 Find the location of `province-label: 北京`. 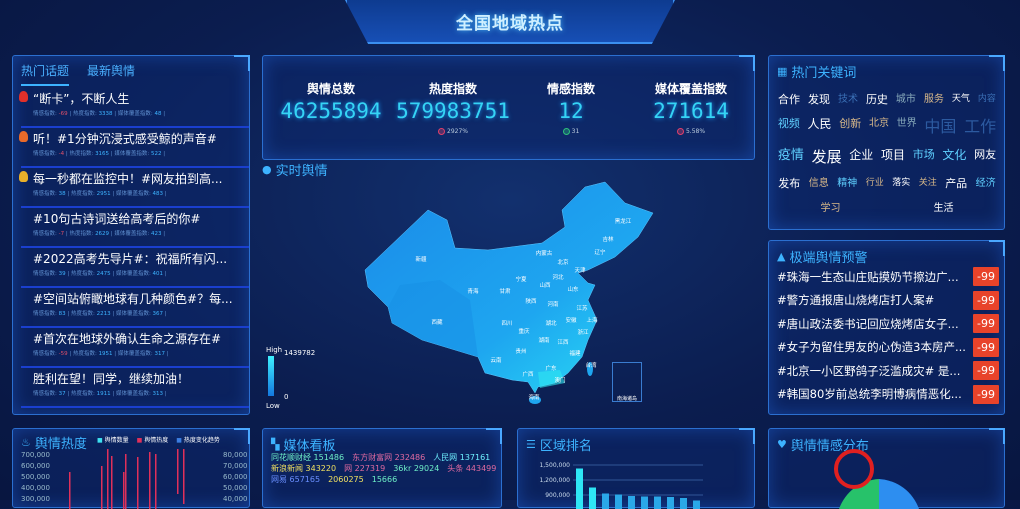

province-label: 北京 is located at coordinates (563, 262).